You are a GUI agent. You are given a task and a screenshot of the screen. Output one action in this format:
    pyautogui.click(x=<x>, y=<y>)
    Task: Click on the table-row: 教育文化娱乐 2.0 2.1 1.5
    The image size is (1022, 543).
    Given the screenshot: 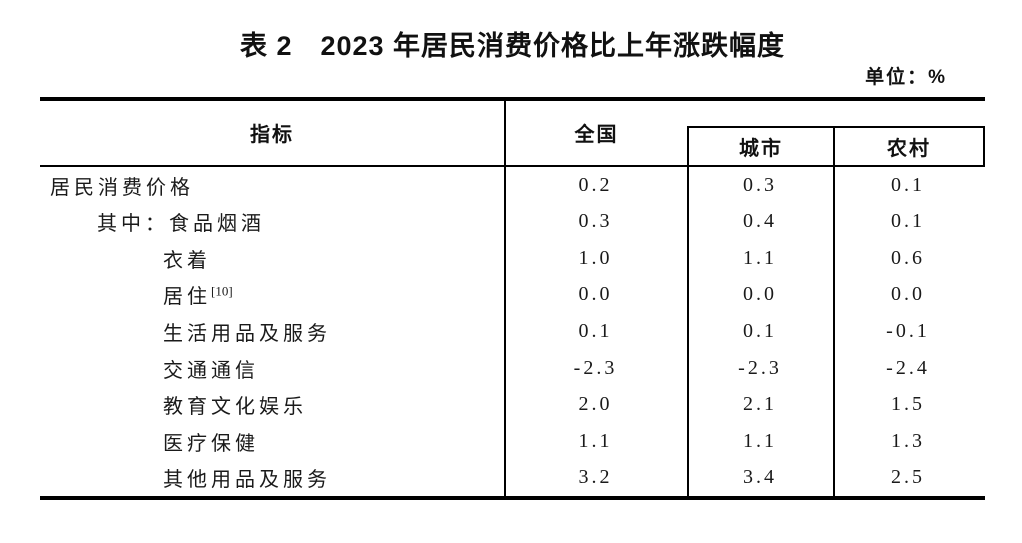 What is the action you would take?
    pyautogui.click(x=512, y=404)
    